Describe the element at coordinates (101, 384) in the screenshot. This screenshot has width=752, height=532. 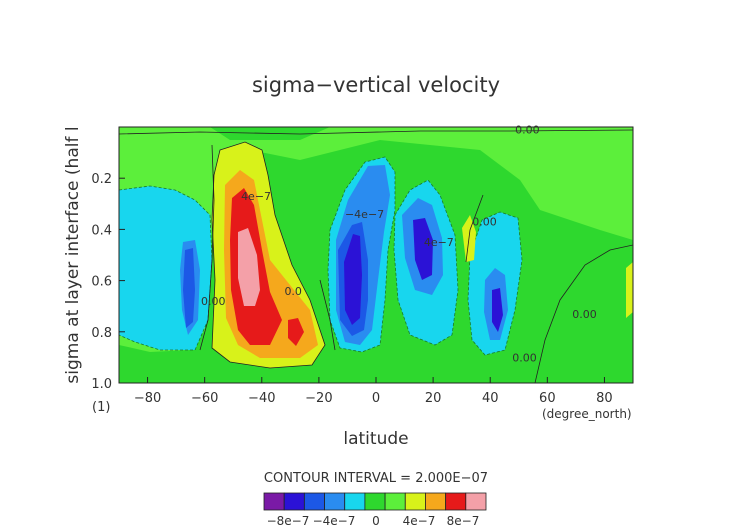
I see `y-tick-label: 1.0` at that location.